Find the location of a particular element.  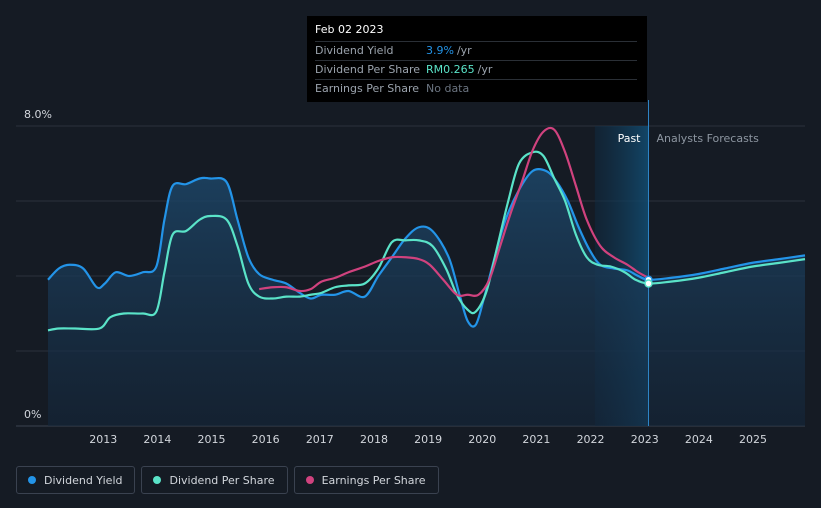

x-tick-label: 2016 is located at coordinates (266, 439).